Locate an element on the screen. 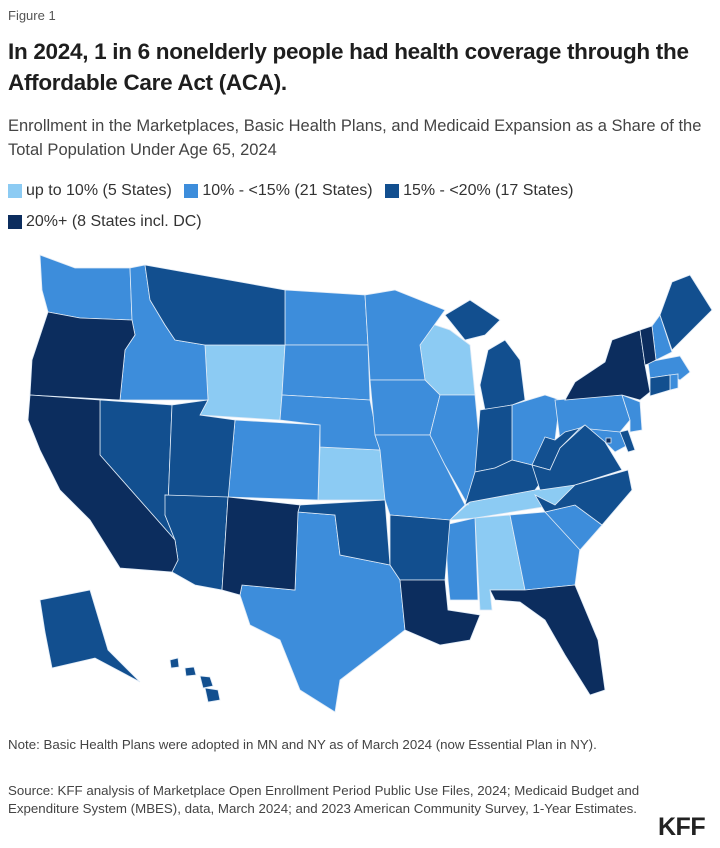 This screenshot has width=720, height=848. kff-logo: KFF is located at coordinates (682, 827).